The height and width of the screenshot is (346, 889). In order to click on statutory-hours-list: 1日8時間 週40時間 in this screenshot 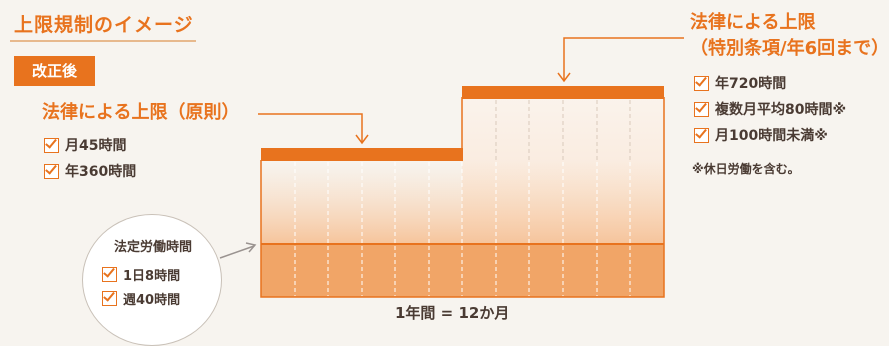, I will do `click(141, 286)`.